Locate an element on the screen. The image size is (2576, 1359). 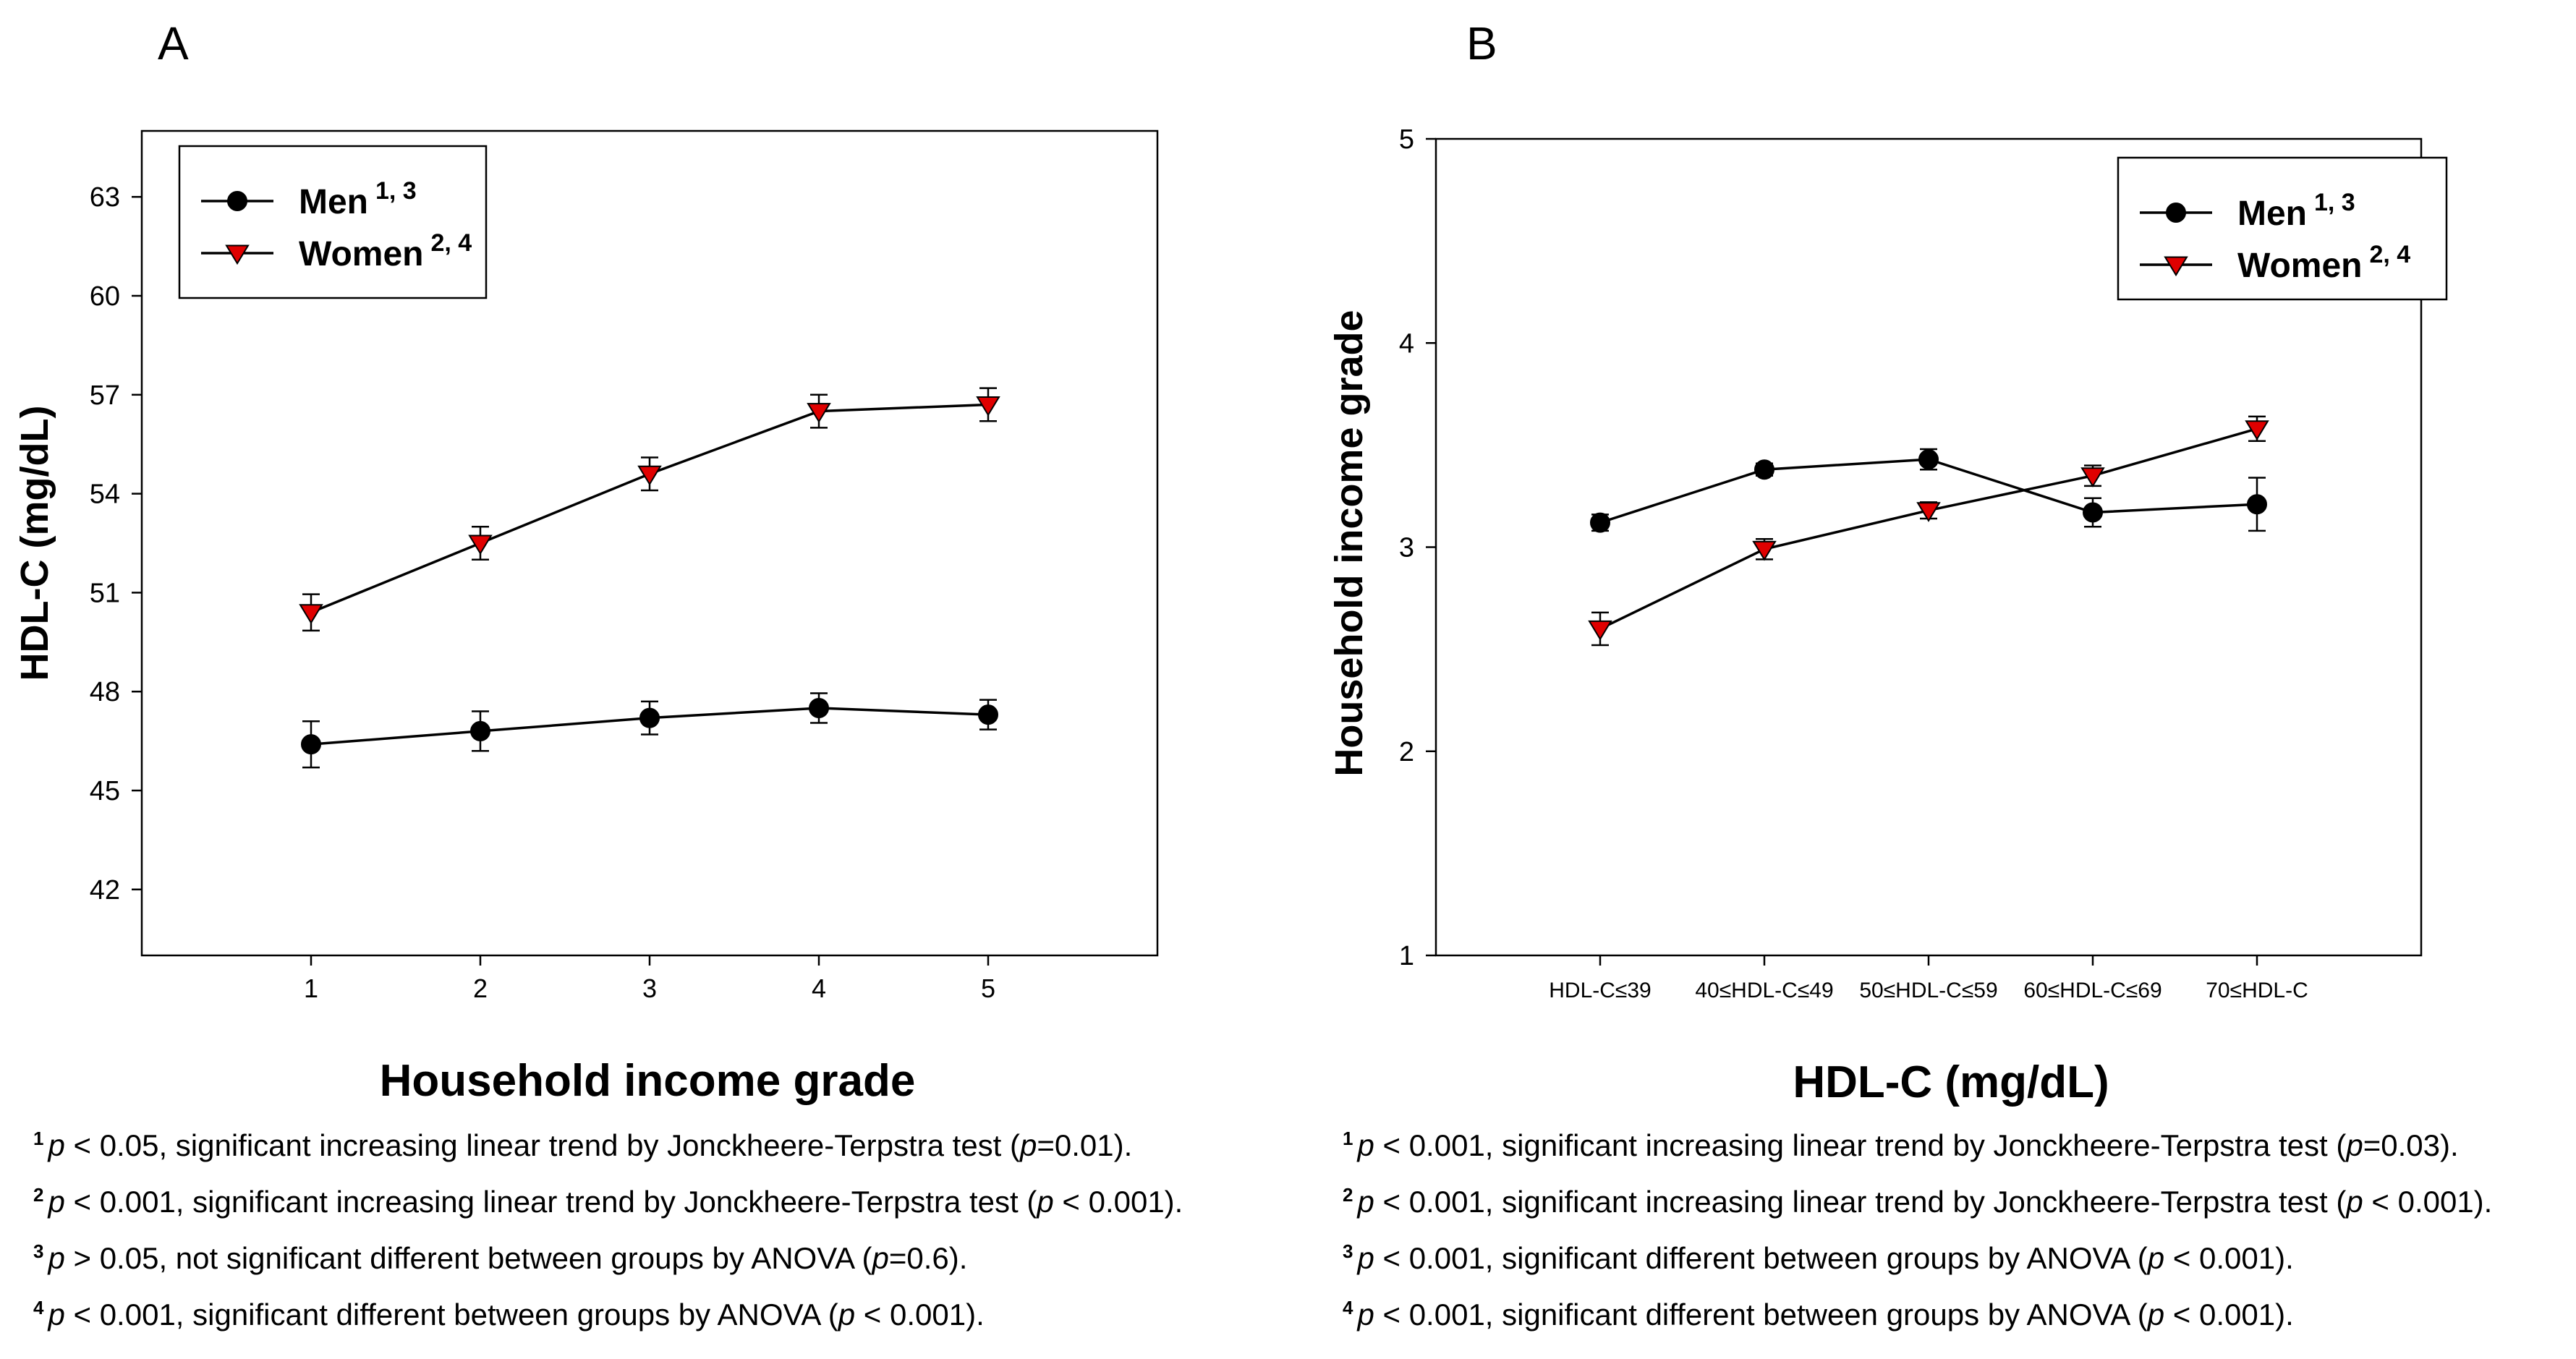
x-tick-label: 3 is located at coordinates (649, 989).